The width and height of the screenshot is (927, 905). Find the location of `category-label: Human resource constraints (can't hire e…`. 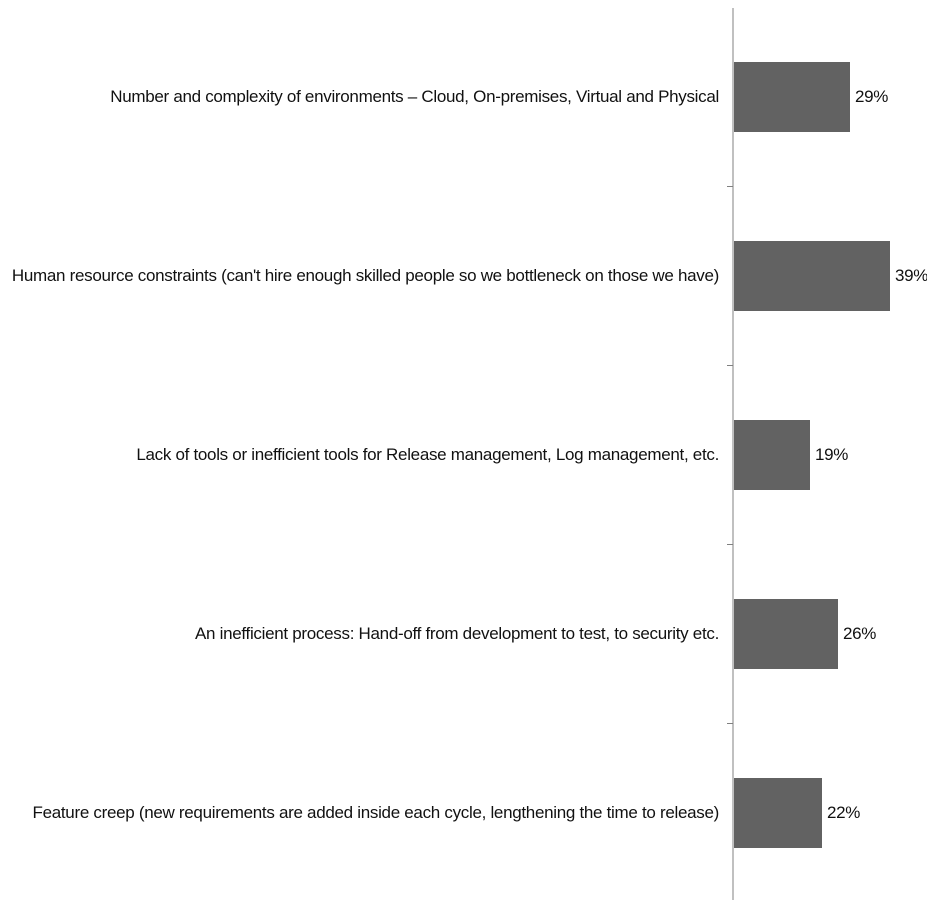

category-label: Human resource constraints (can't hire e… is located at coordinates (365, 275).